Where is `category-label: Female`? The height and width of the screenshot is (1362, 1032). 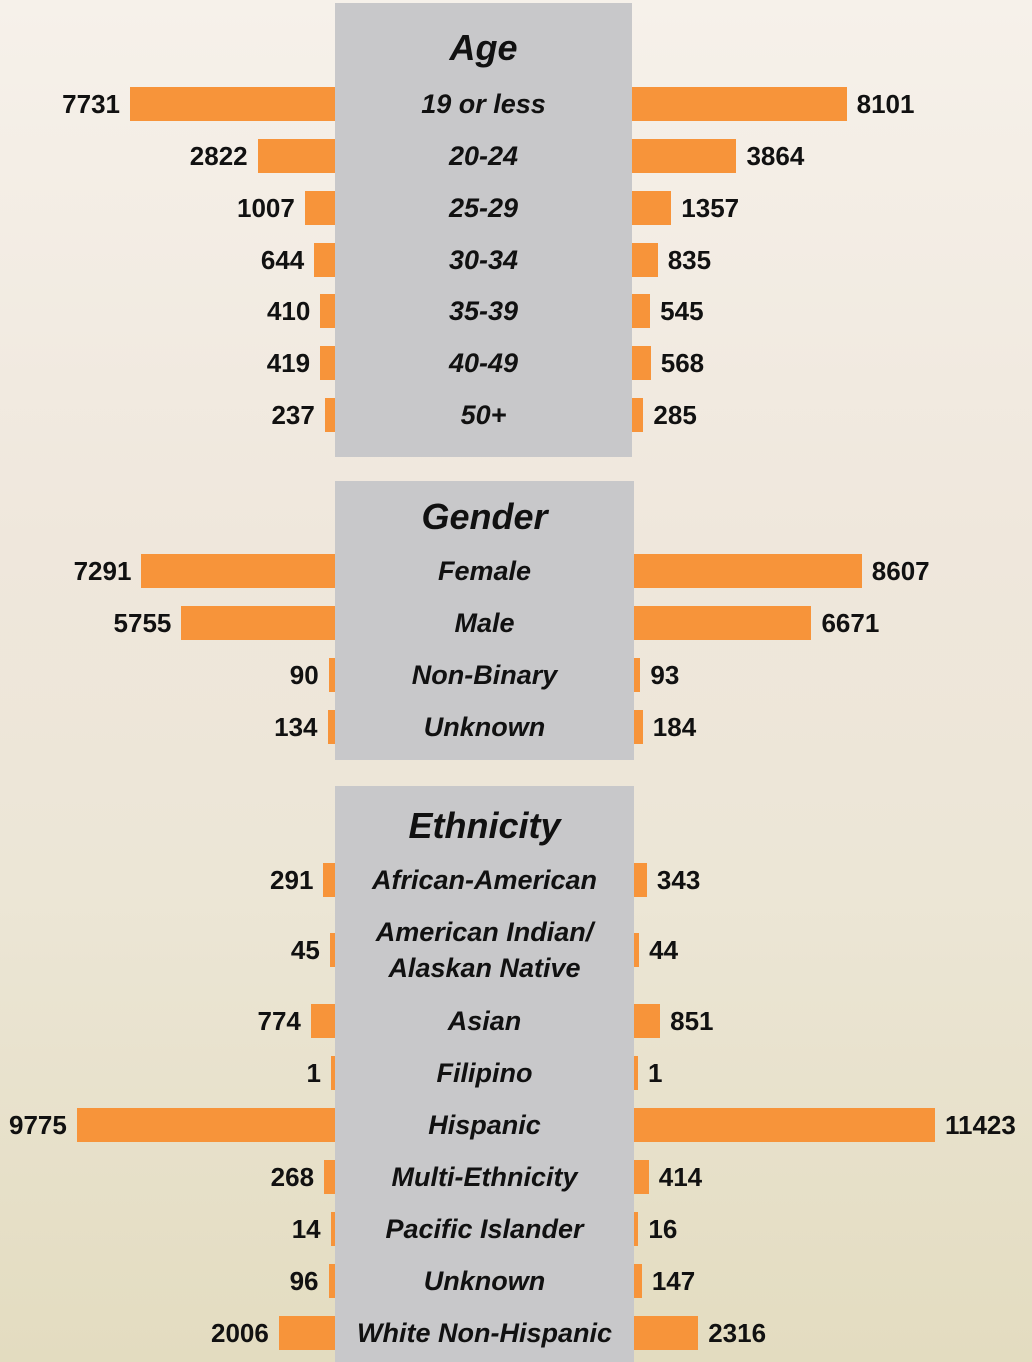
category-label: Female is located at coordinates (484, 571).